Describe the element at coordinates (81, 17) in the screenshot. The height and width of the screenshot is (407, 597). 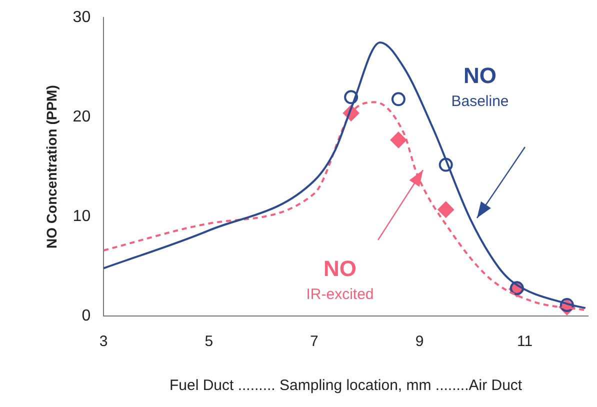
I see `y-tick-label: 30` at that location.